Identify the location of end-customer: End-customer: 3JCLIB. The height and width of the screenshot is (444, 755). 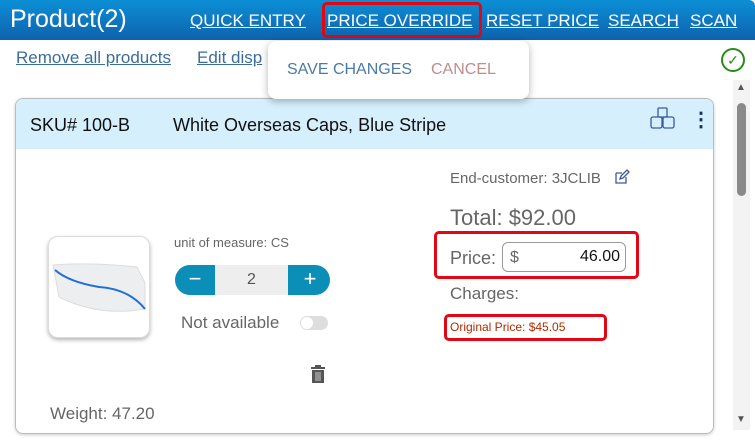
(525, 178).